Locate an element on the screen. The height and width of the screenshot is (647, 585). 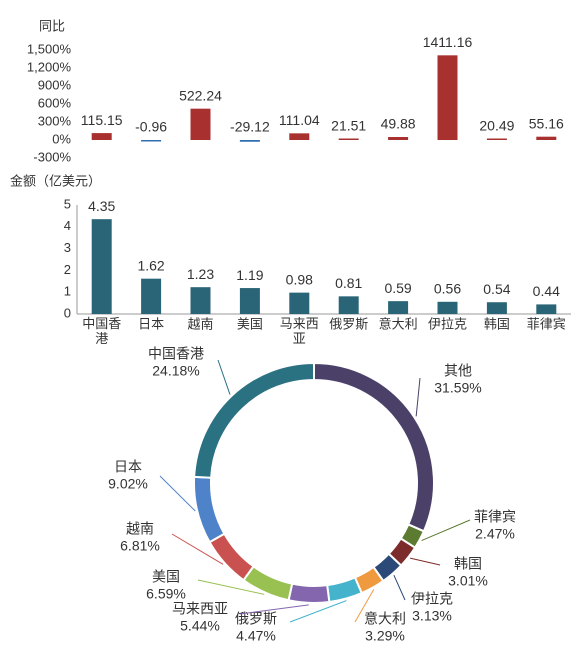
value-label: -0.96 is located at coordinates (151, 127).